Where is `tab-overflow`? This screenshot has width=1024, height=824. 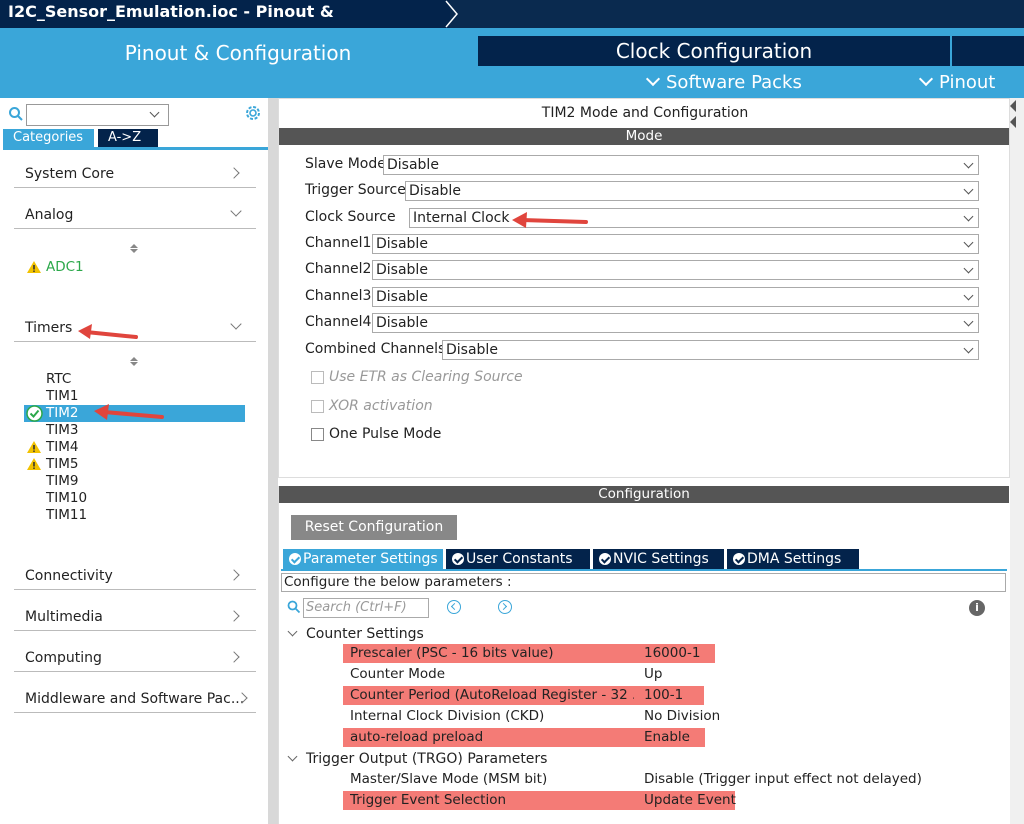 tab-overflow is located at coordinates (988, 51).